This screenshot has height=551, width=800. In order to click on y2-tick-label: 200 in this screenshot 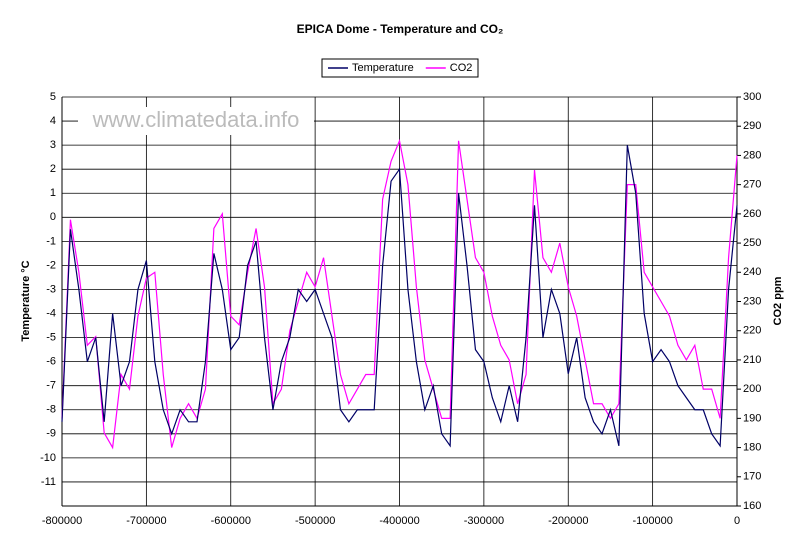, I will do `click(752, 389)`.